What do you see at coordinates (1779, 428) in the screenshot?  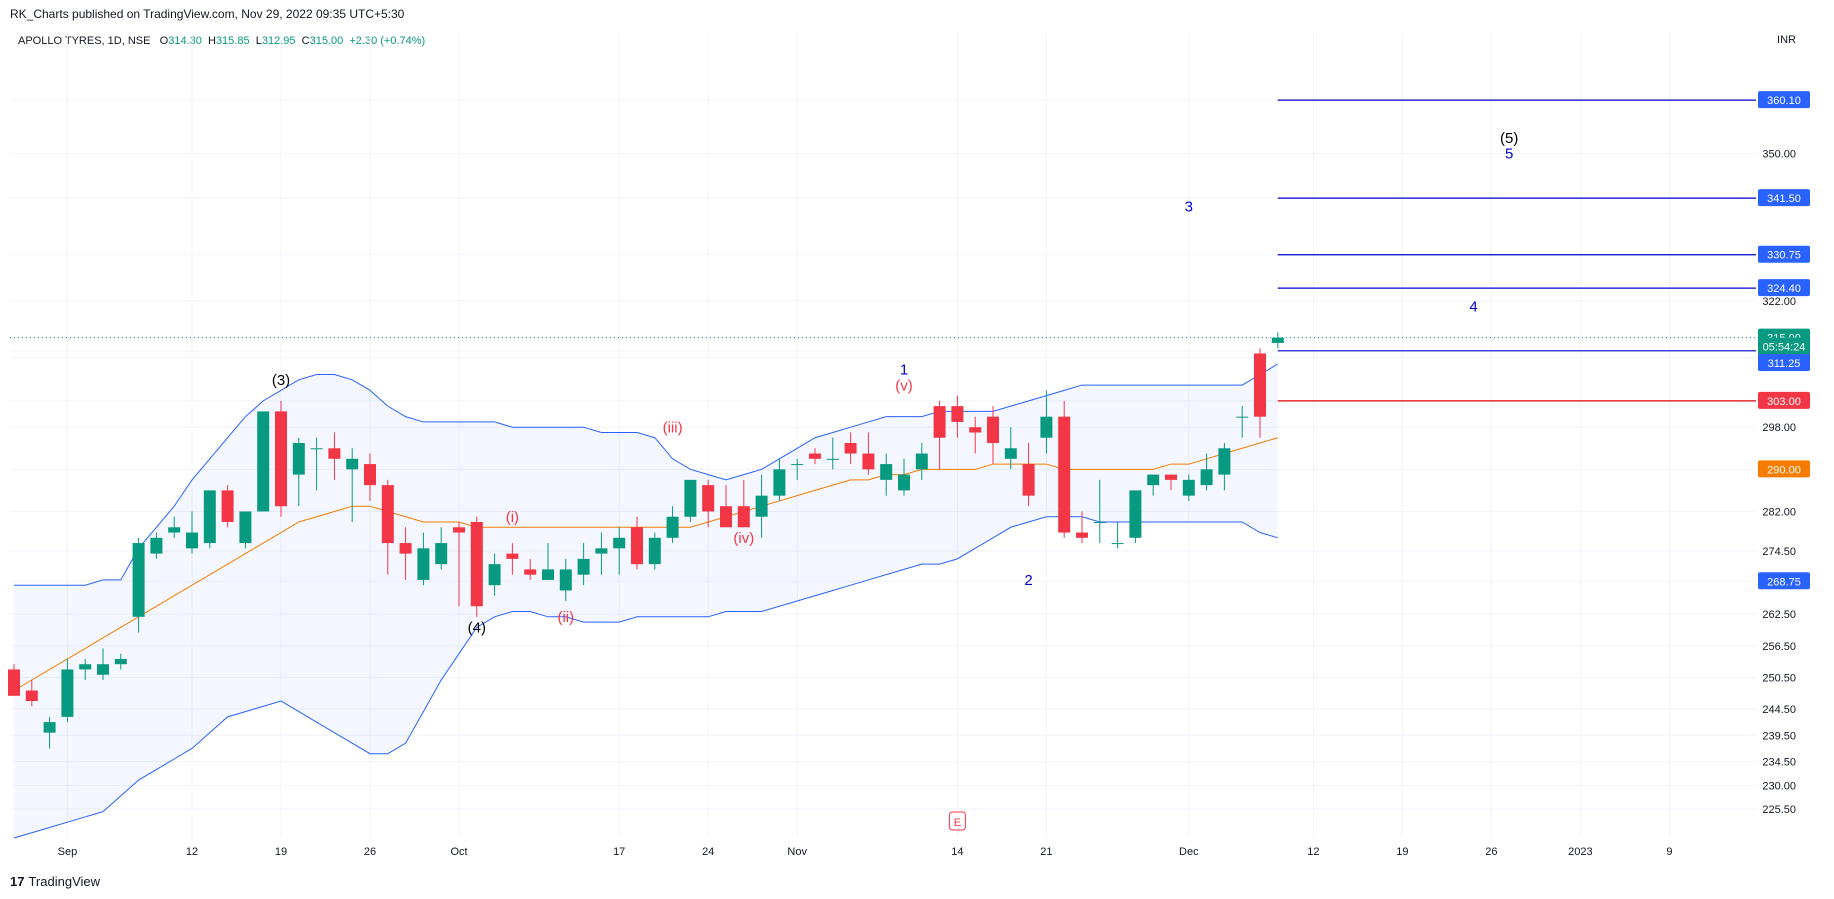 I see `y-tick-label: 298.00` at bounding box center [1779, 428].